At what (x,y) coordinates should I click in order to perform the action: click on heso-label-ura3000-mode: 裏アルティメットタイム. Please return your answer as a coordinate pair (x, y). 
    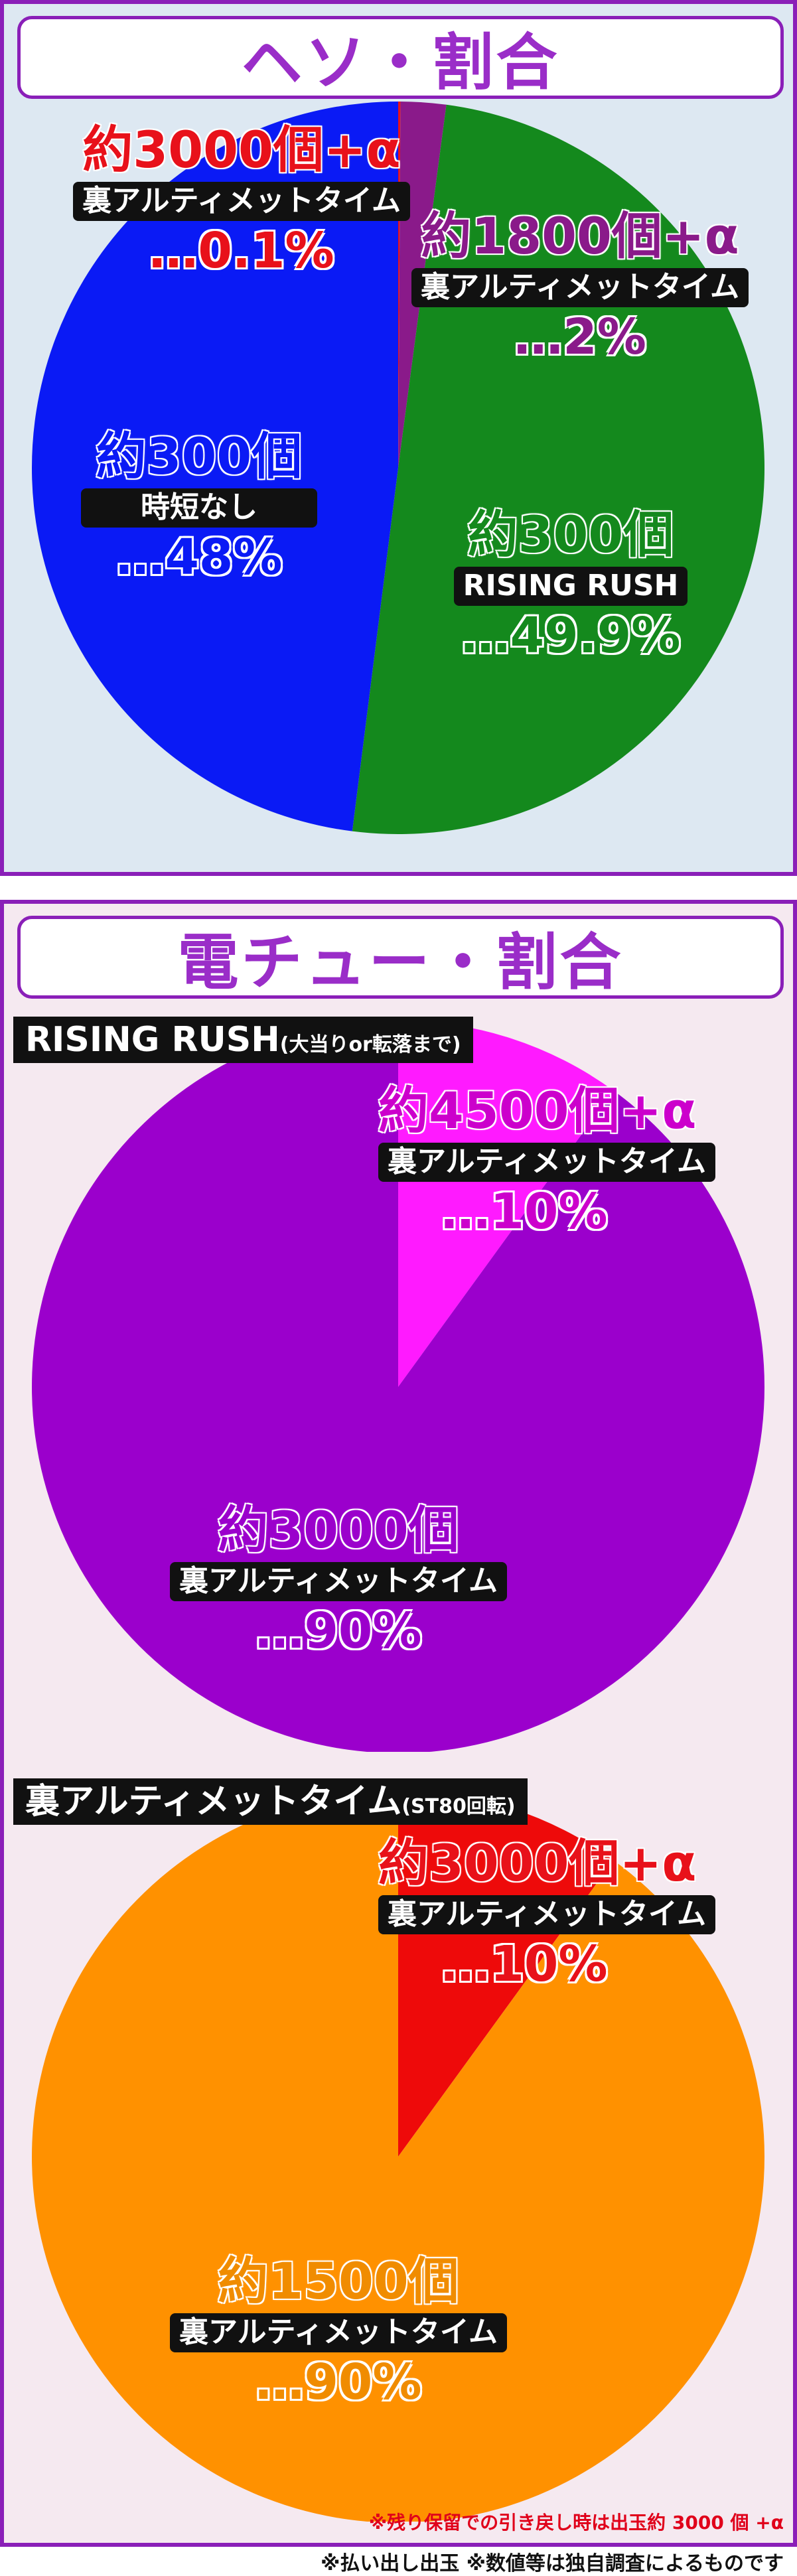
    Looking at the image, I should click on (242, 202).